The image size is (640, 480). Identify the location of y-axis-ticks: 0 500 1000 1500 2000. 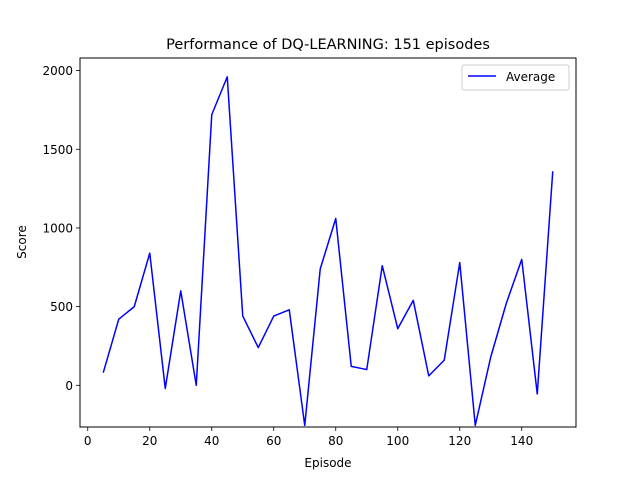
(61, 228).